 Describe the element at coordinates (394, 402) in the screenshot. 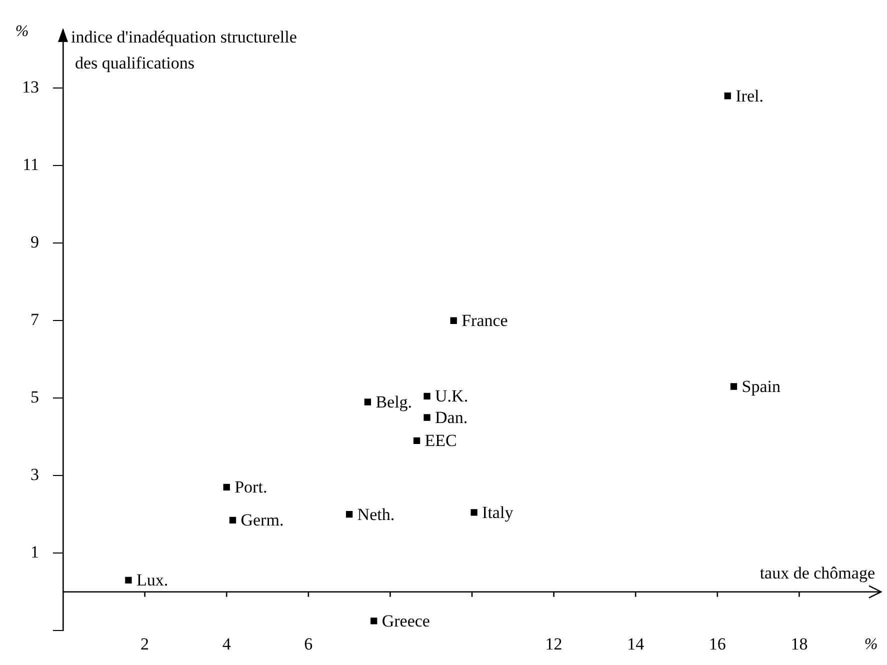

I see `annotation: Belg.` at that location.